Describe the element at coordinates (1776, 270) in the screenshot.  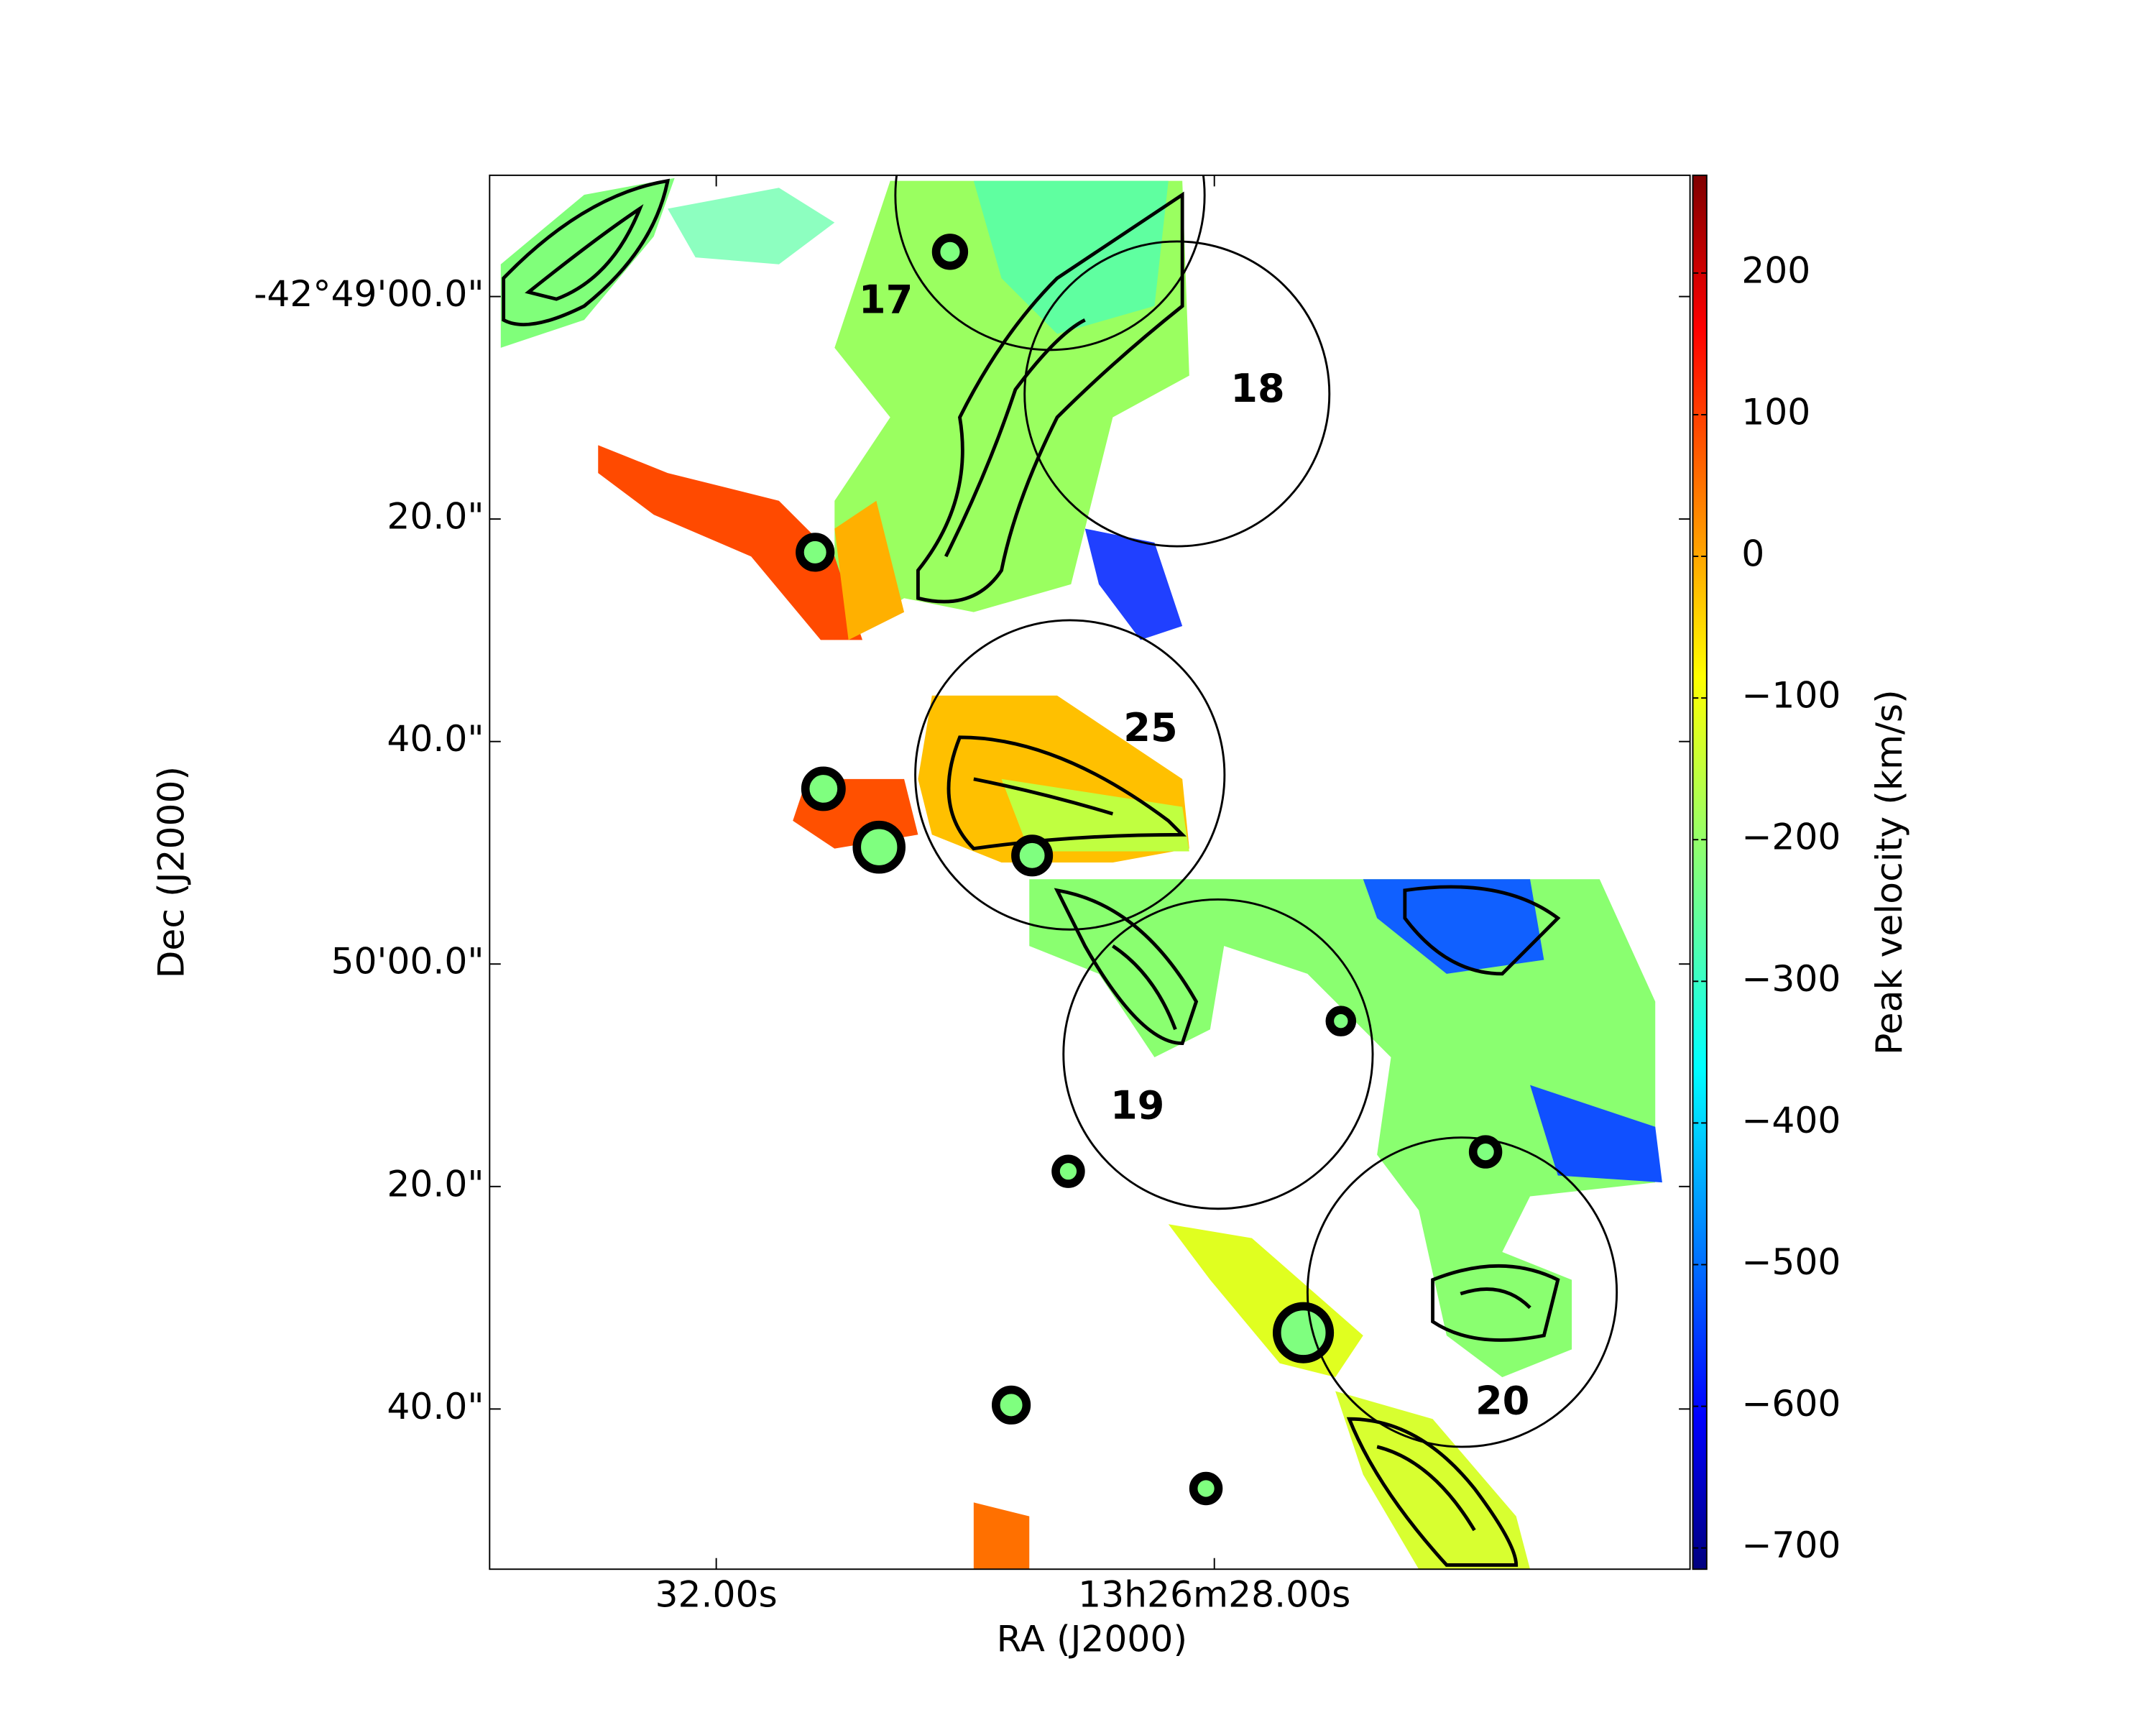
I see `colorbar-tick-label: 200` at that location.